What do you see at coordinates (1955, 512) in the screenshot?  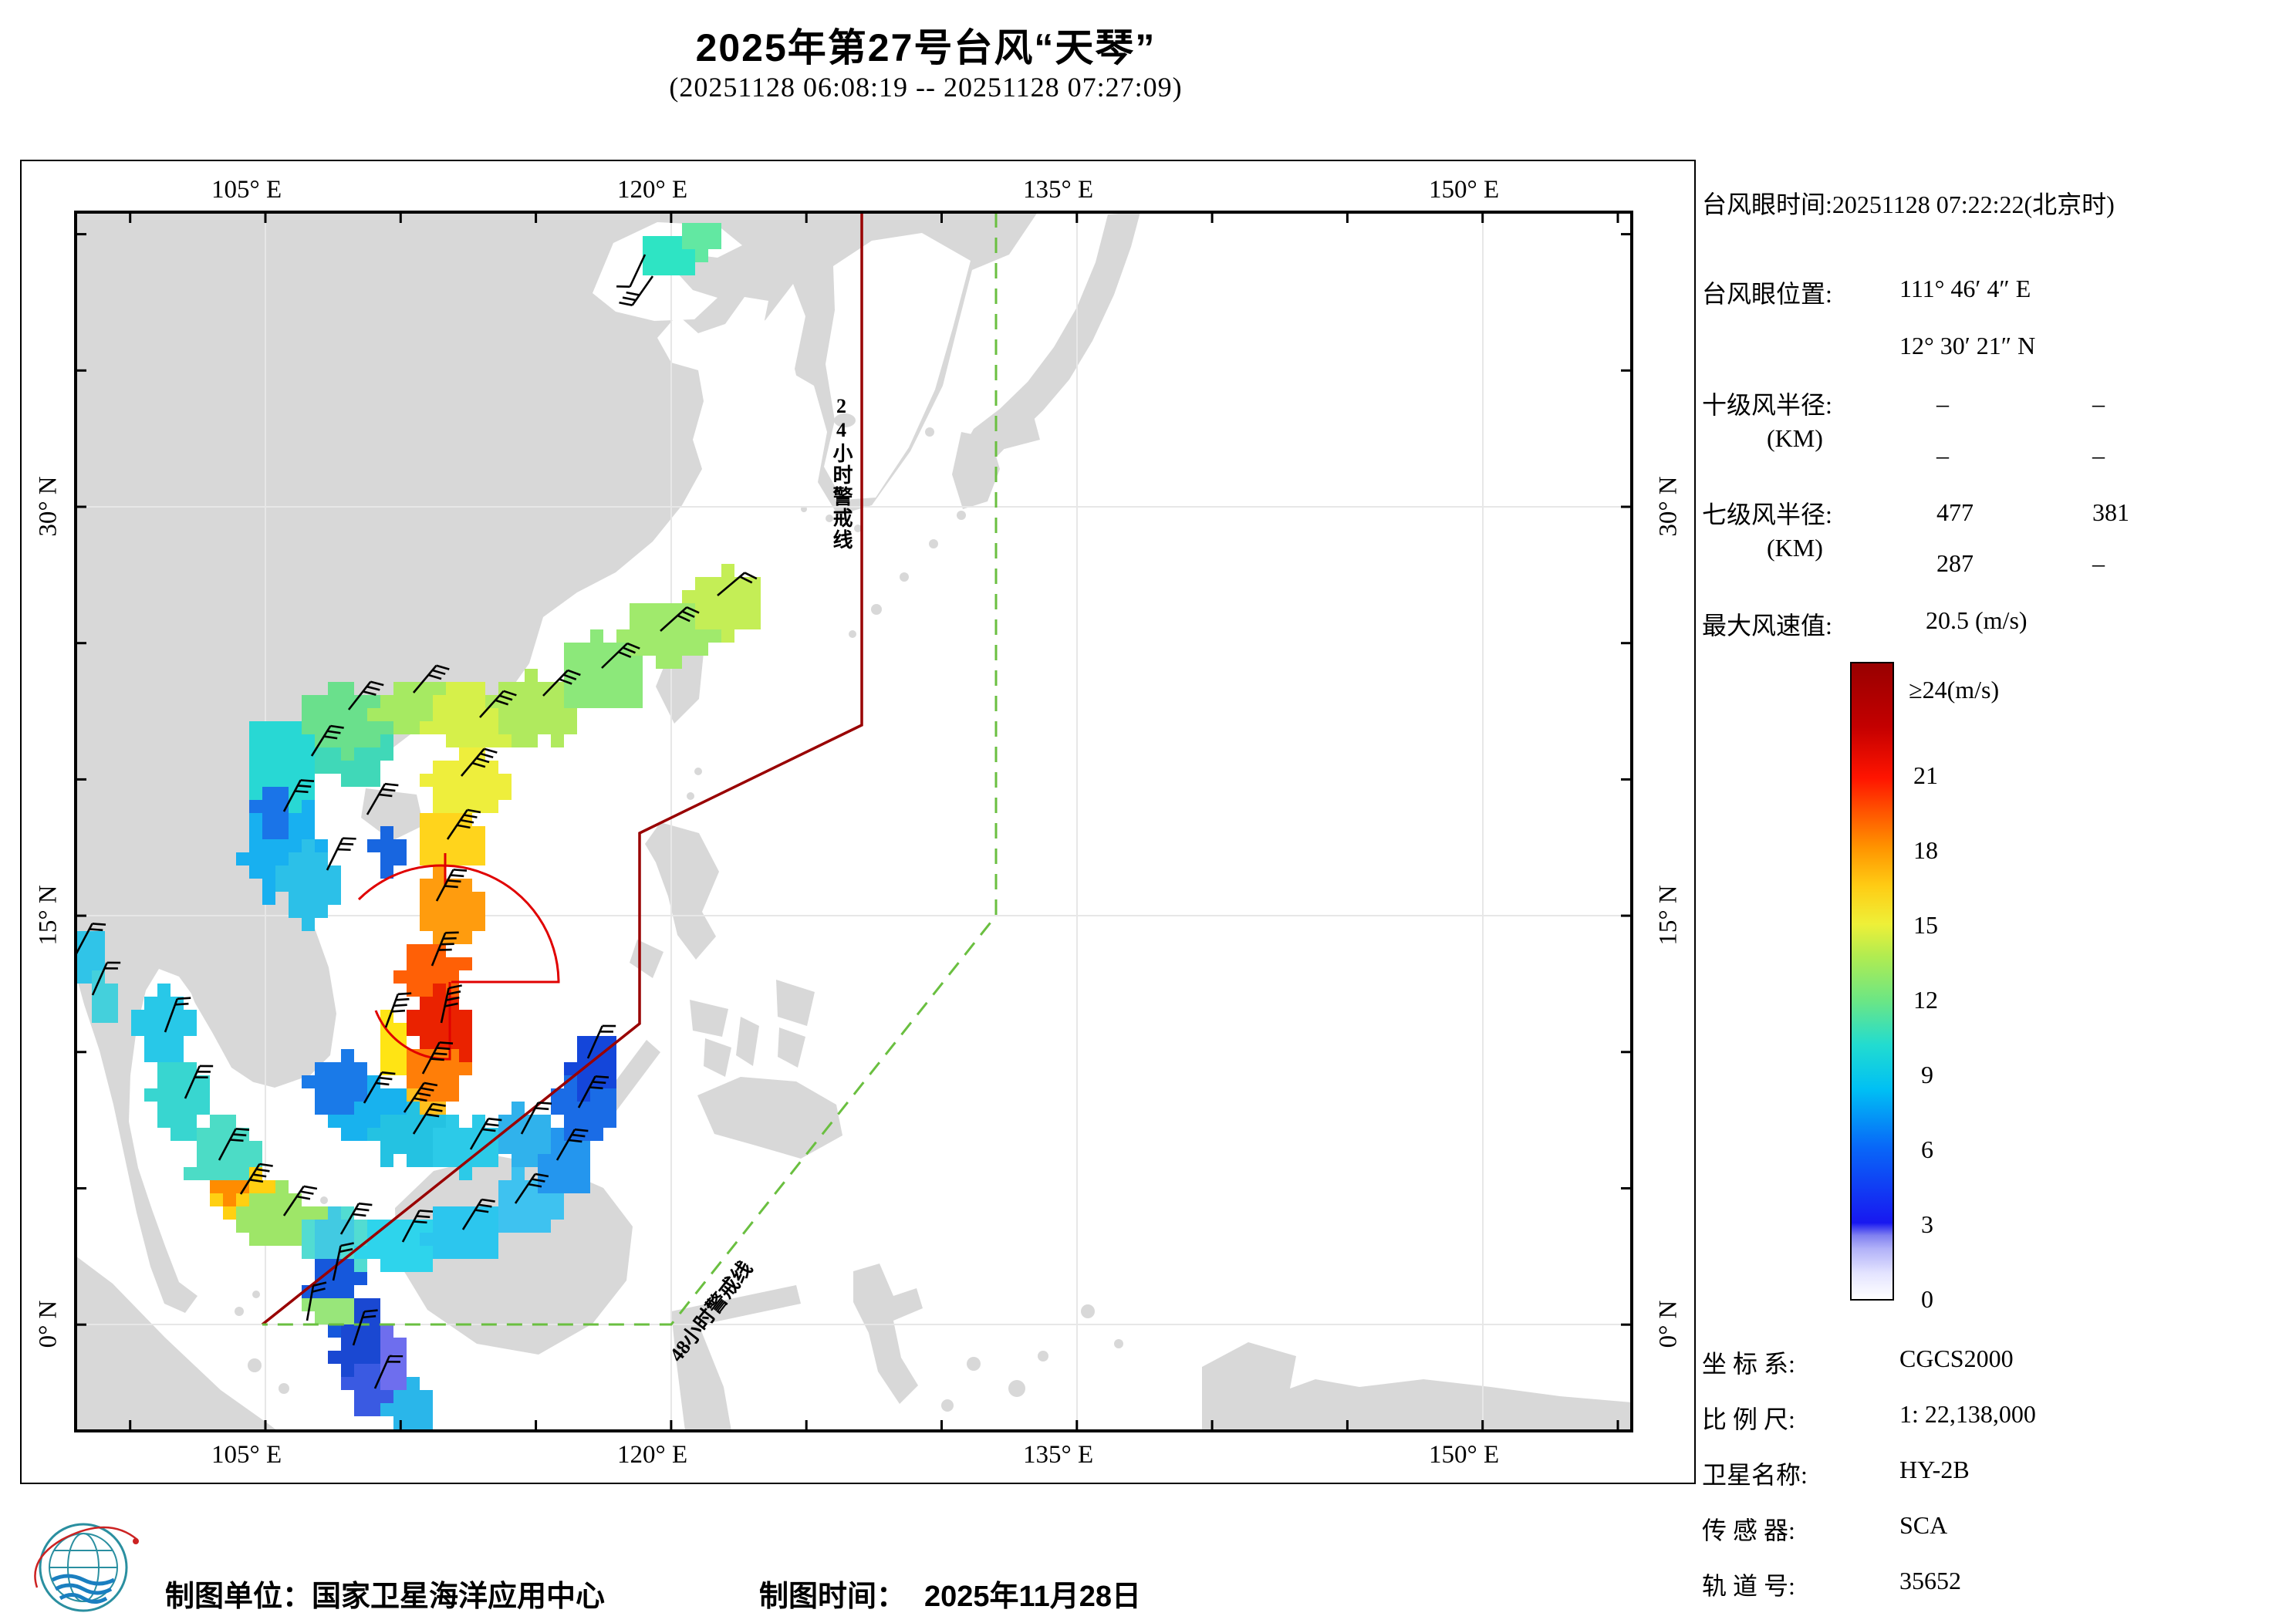 I see `r7-value-1: 477` at bounding box center [1955, 512].